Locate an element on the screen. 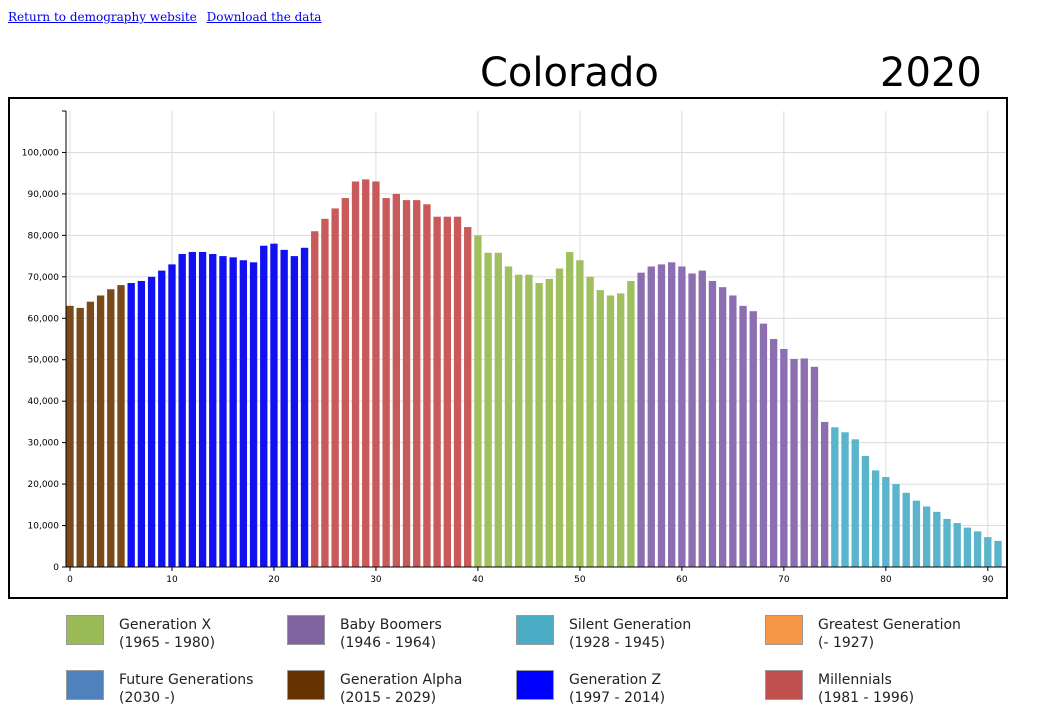 The image size is (1050, 725). legend-label: Future Generations is located at coordinates (186, 680).